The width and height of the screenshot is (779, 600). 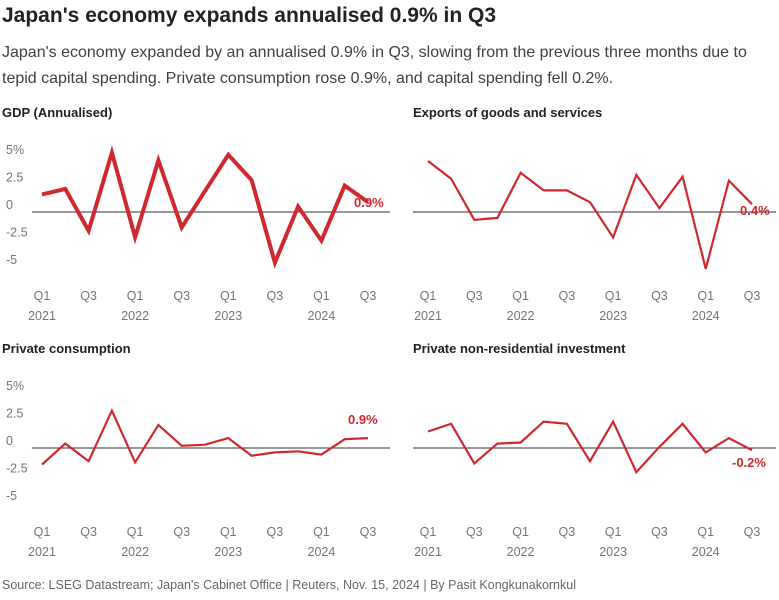 I want to click on last-value-label: 0.4%, so click(x=755, y=210).